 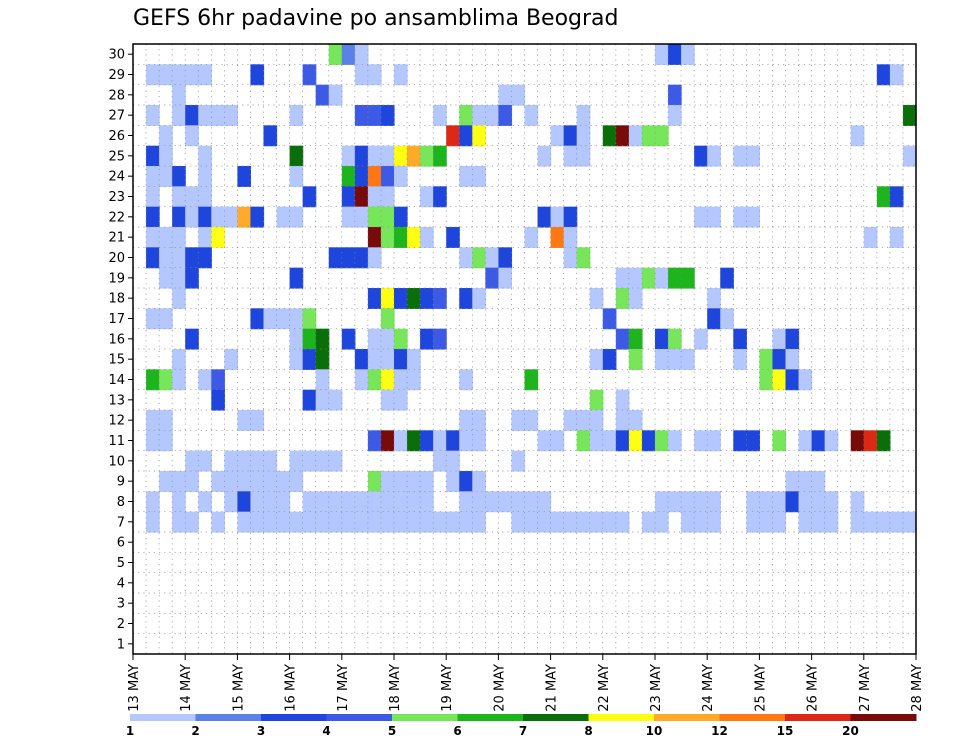 What do you see at coordinates (116, 299) in the screenshot?
I see `y-tick-label: 18` at bounding box center [116, 299].